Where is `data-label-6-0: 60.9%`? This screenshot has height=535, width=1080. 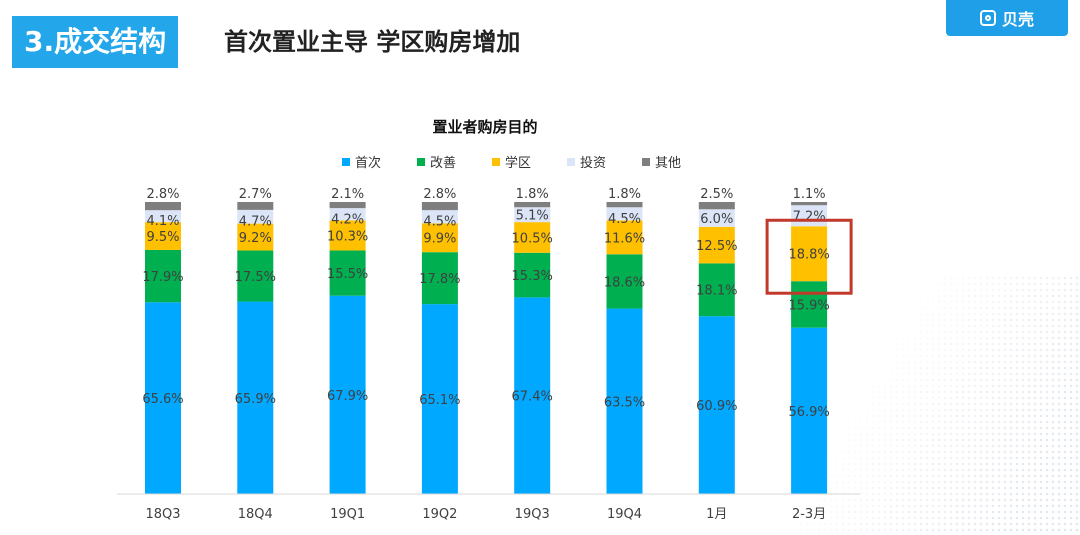 data-label-6-0: 60.9% is located at coordinates (716, 406).